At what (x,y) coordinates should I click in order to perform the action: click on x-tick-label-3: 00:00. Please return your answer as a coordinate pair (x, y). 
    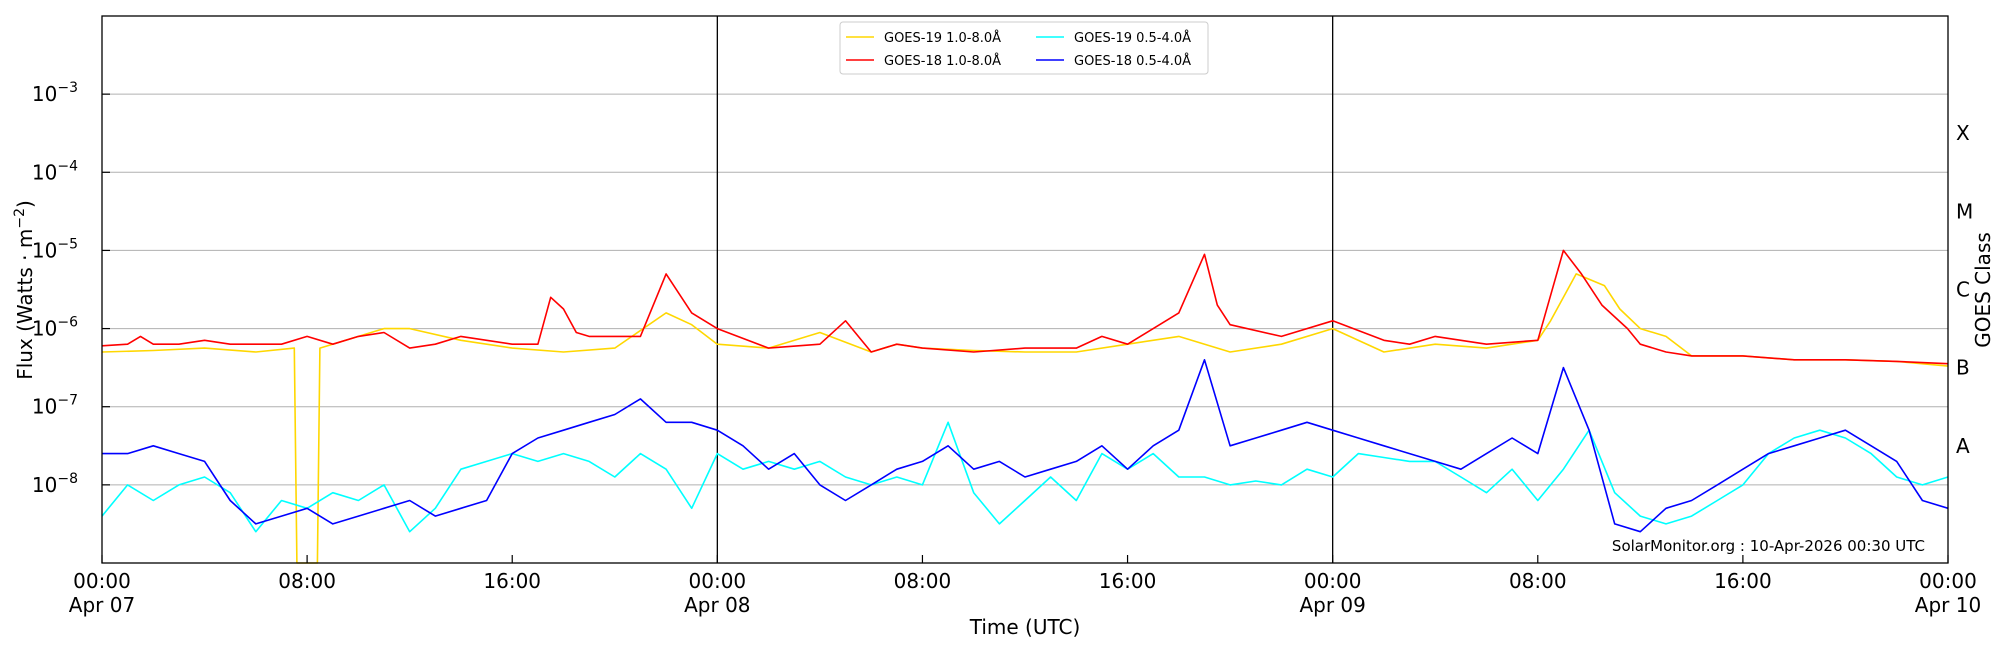
    Looking at the image, I should click on (718, 581).